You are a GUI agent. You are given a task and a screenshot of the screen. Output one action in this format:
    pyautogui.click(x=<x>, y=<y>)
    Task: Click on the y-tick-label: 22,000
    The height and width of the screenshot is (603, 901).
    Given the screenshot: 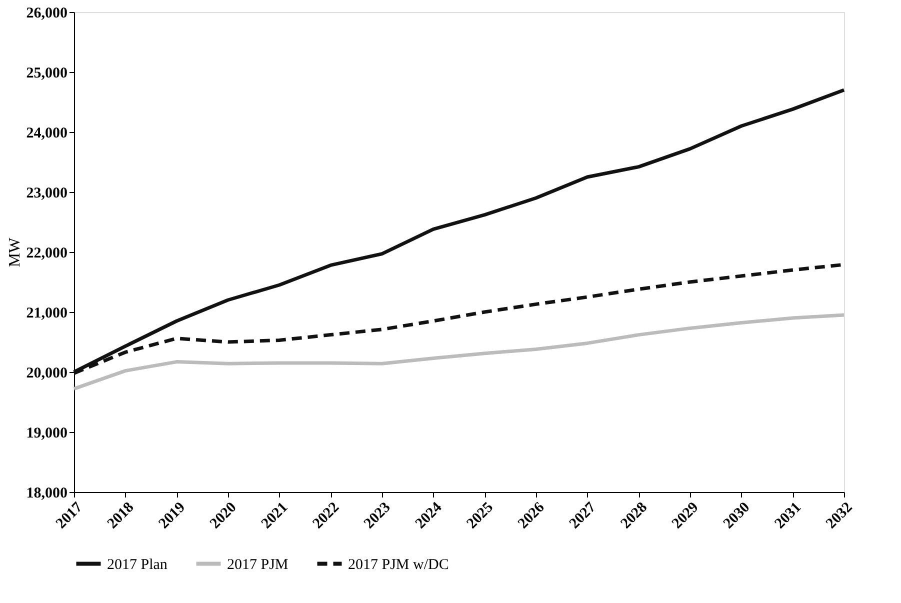 What is the action you would take?
    pyautogui.click(x=47, y=254)
    